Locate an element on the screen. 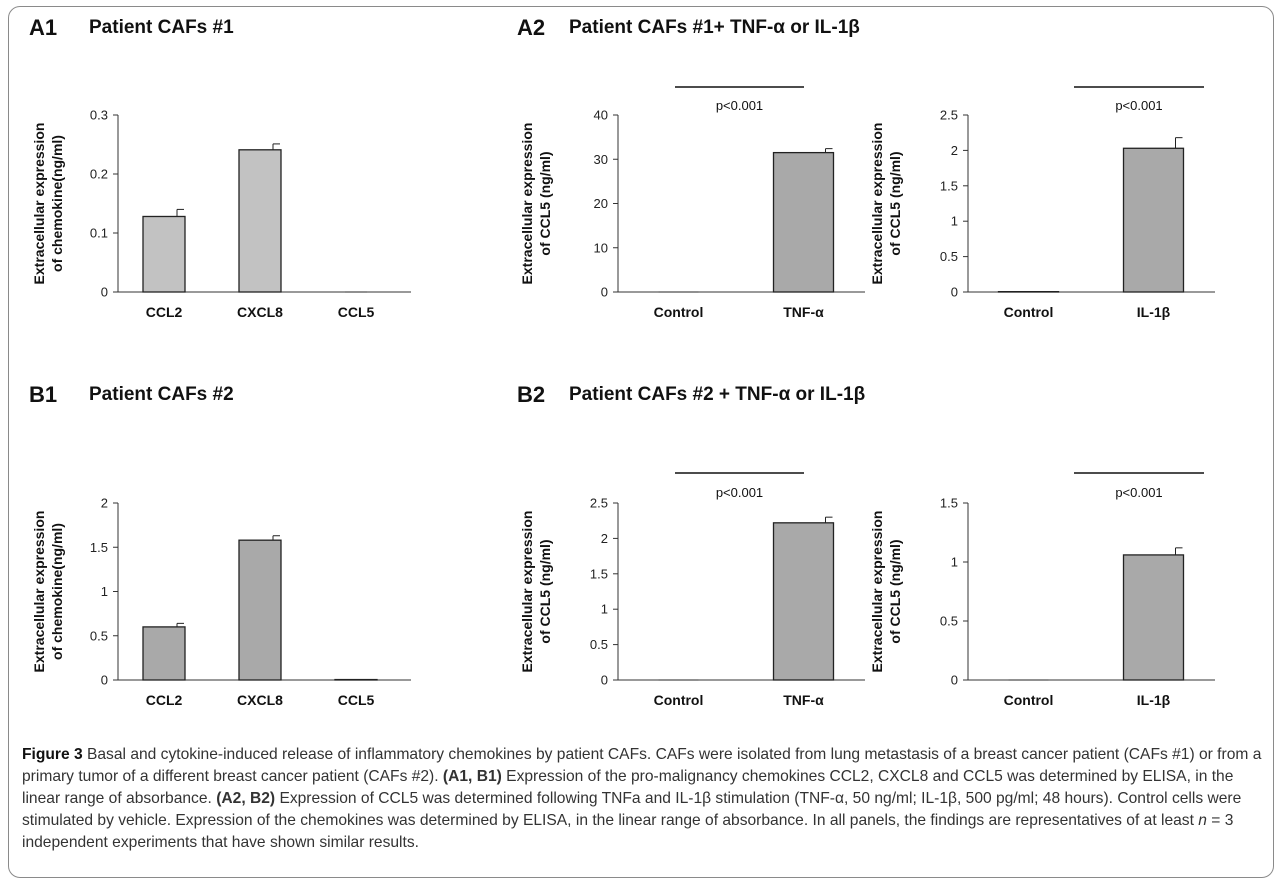 This screenshot has width=1282, height=887. b2-il1-p-value: p<0.001 is located at coordinates (1138, 492).